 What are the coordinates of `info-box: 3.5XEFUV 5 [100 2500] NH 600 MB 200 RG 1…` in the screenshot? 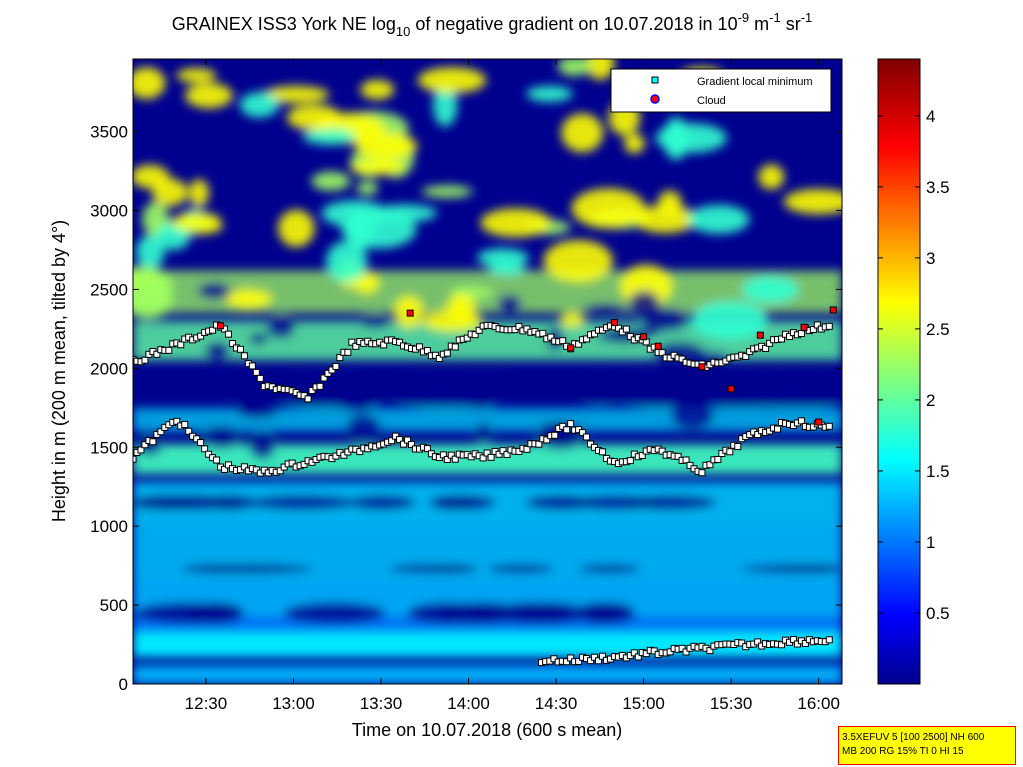 It's located at (927, 745).